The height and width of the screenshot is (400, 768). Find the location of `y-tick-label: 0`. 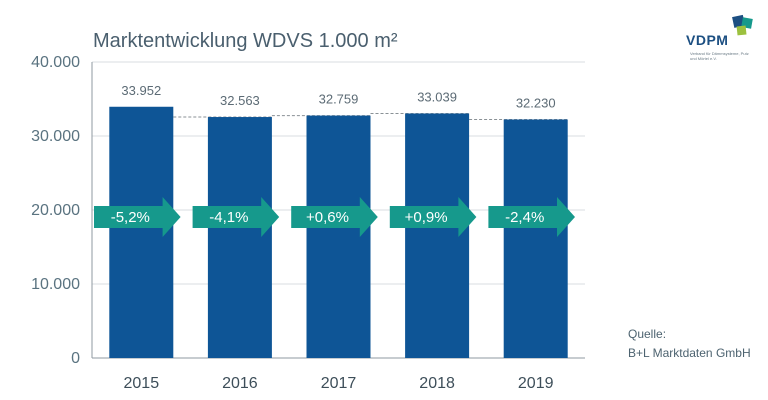

y-tick-label: 0 is located at coordinates (75, 358).